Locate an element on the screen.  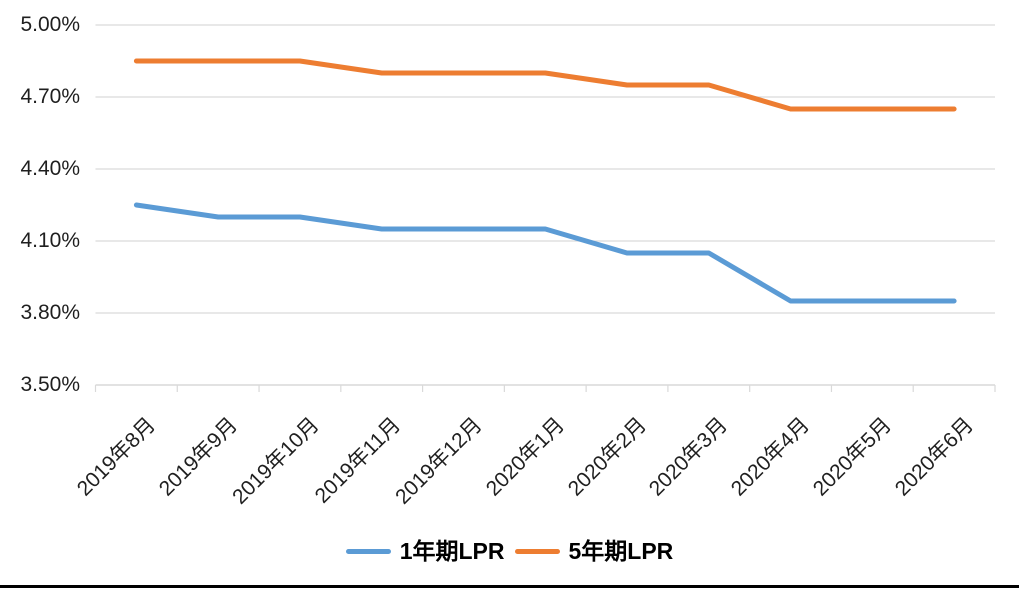
bottom-border-line is located at coordinates (509, 586).